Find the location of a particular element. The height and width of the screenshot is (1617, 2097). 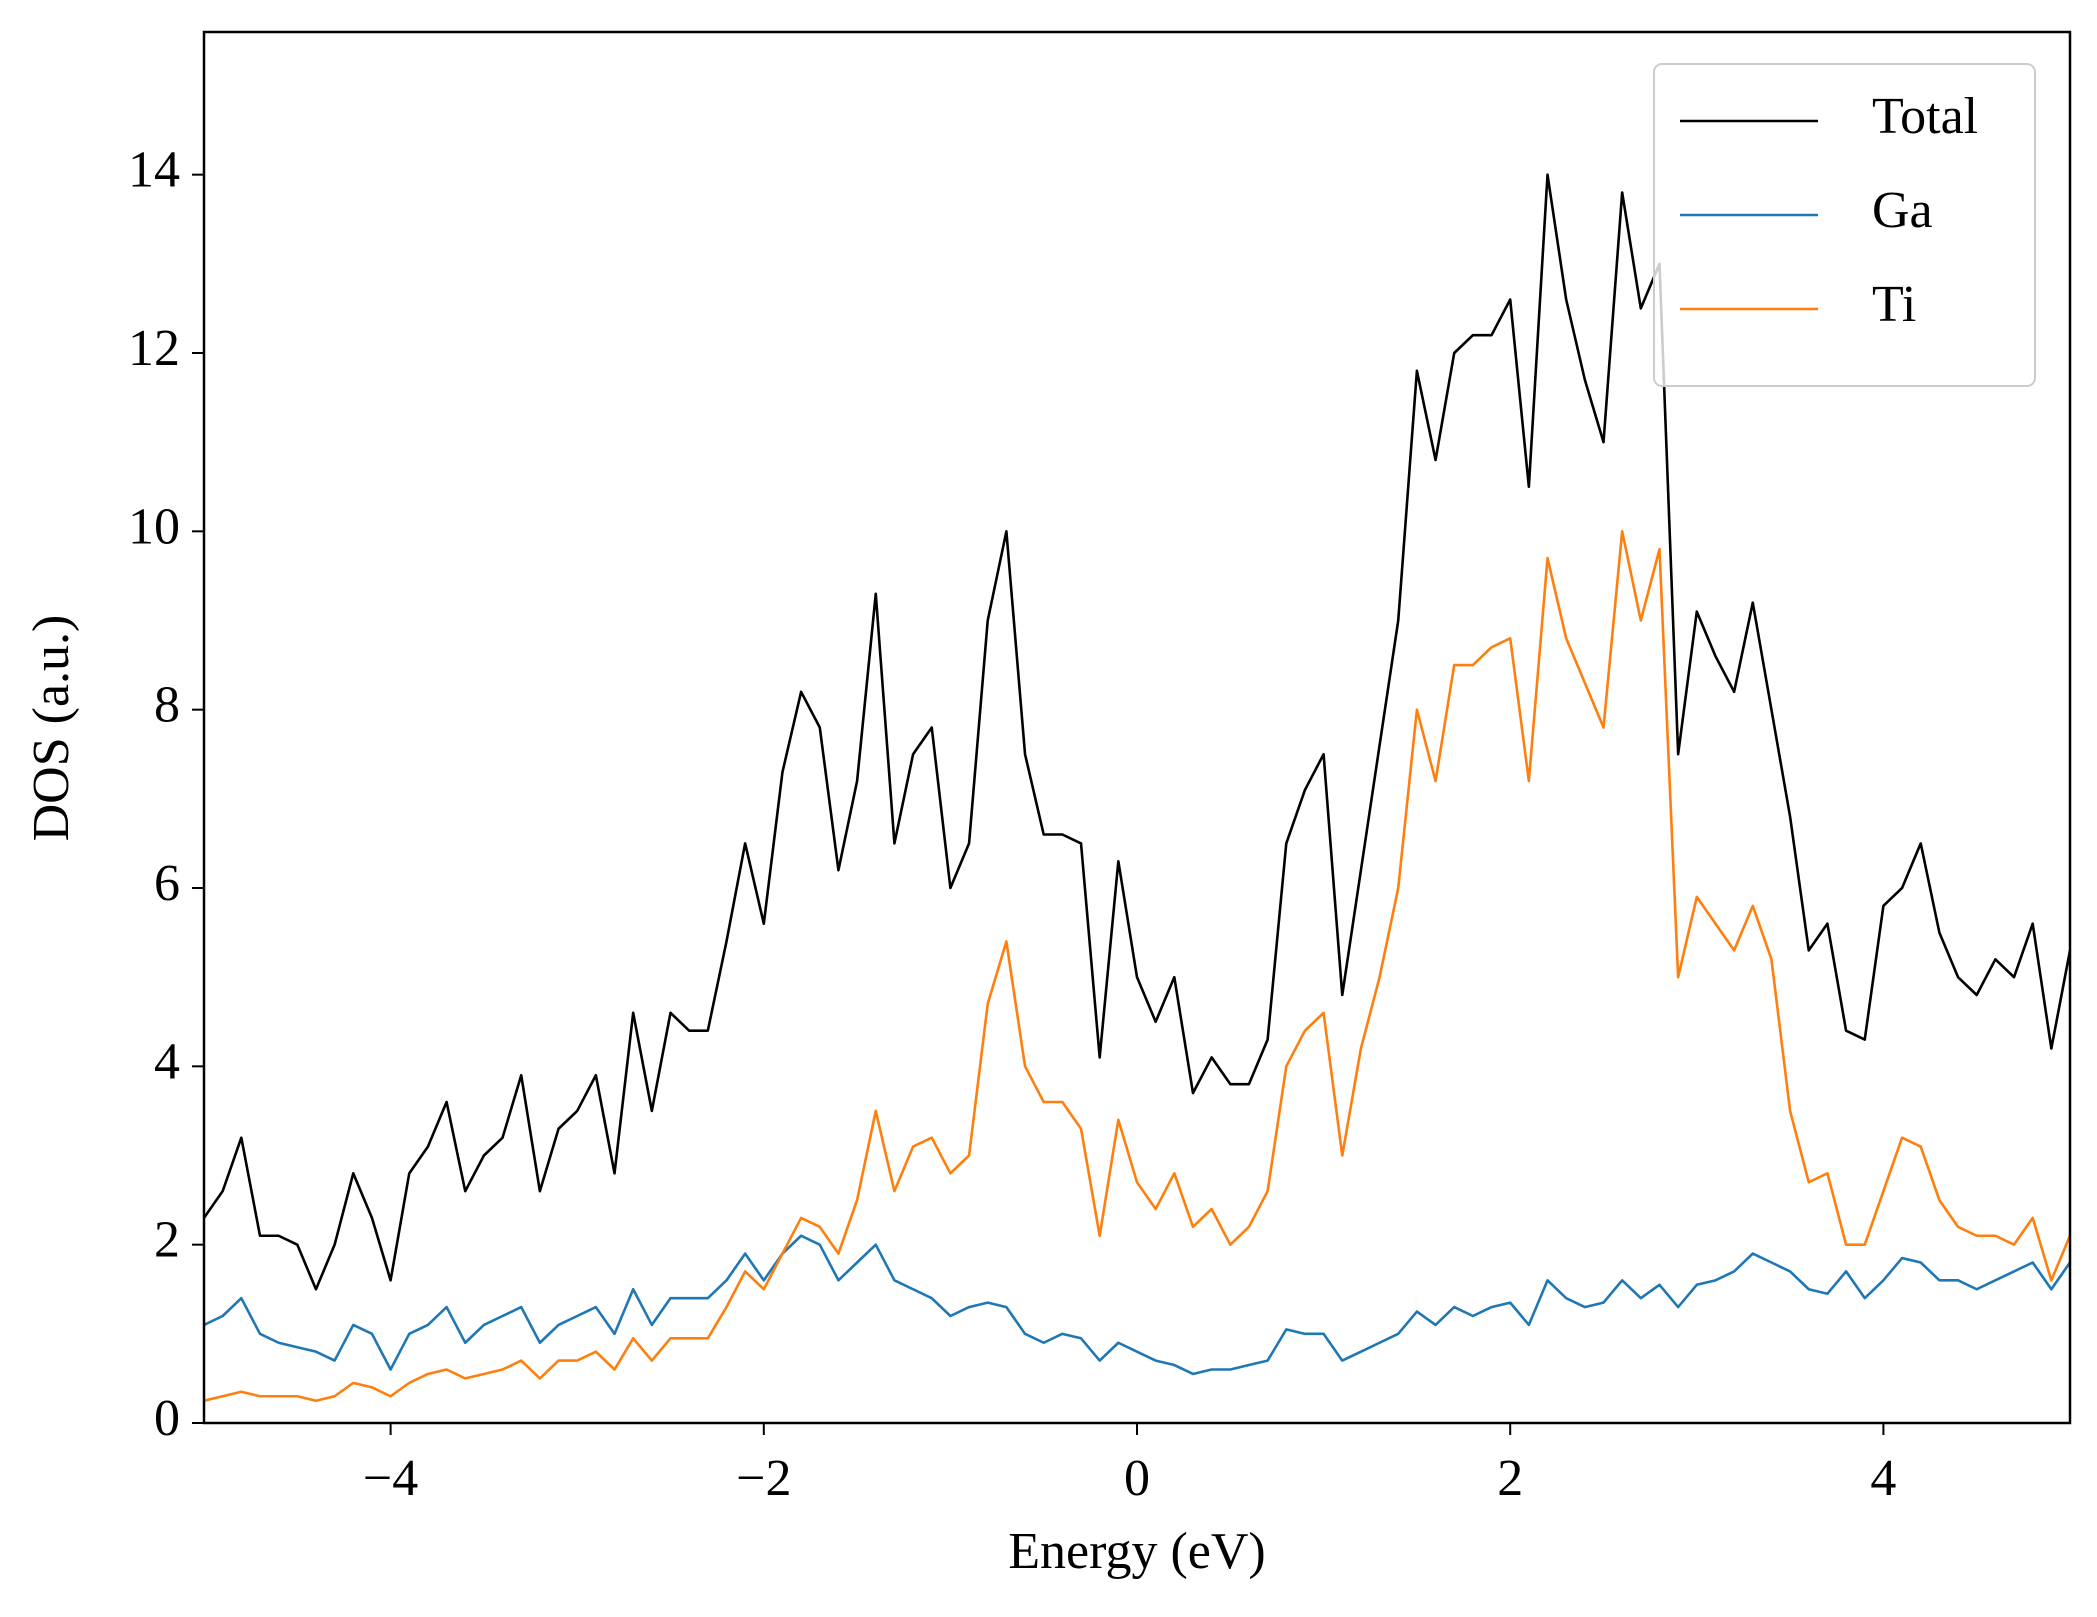

legend-label: Ga is located at coordinates (1902, 210).